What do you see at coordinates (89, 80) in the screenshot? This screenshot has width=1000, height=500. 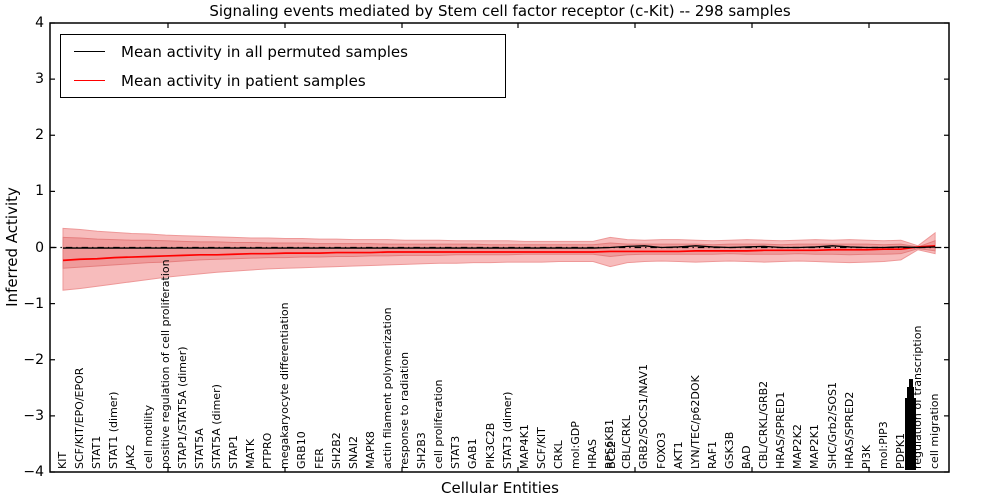 I see `legend-line-red` at bounding box center [89, 80].